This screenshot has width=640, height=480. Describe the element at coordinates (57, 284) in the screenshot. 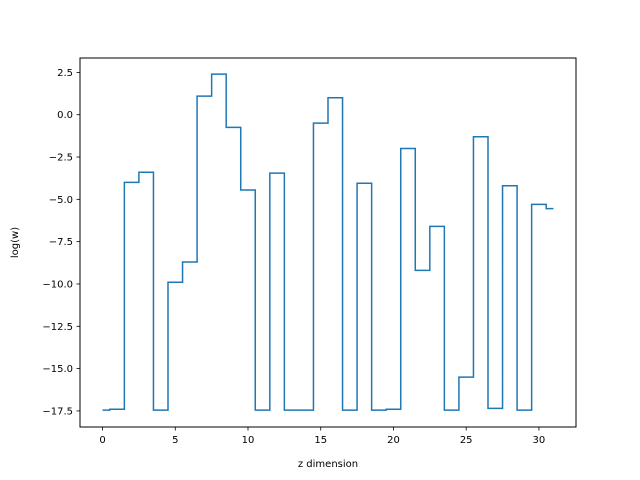

I see `y-tick-label: −10.0` at that location.